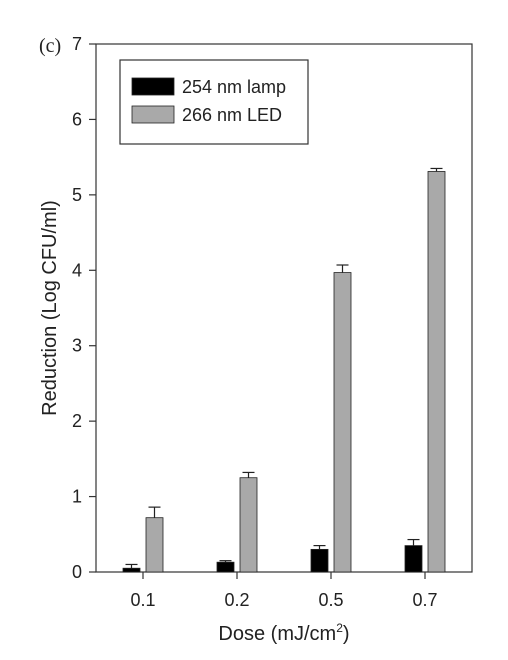 This screenshot has width=508, height=660. I want to click on y-tick-label: 6, so click(77, 119).